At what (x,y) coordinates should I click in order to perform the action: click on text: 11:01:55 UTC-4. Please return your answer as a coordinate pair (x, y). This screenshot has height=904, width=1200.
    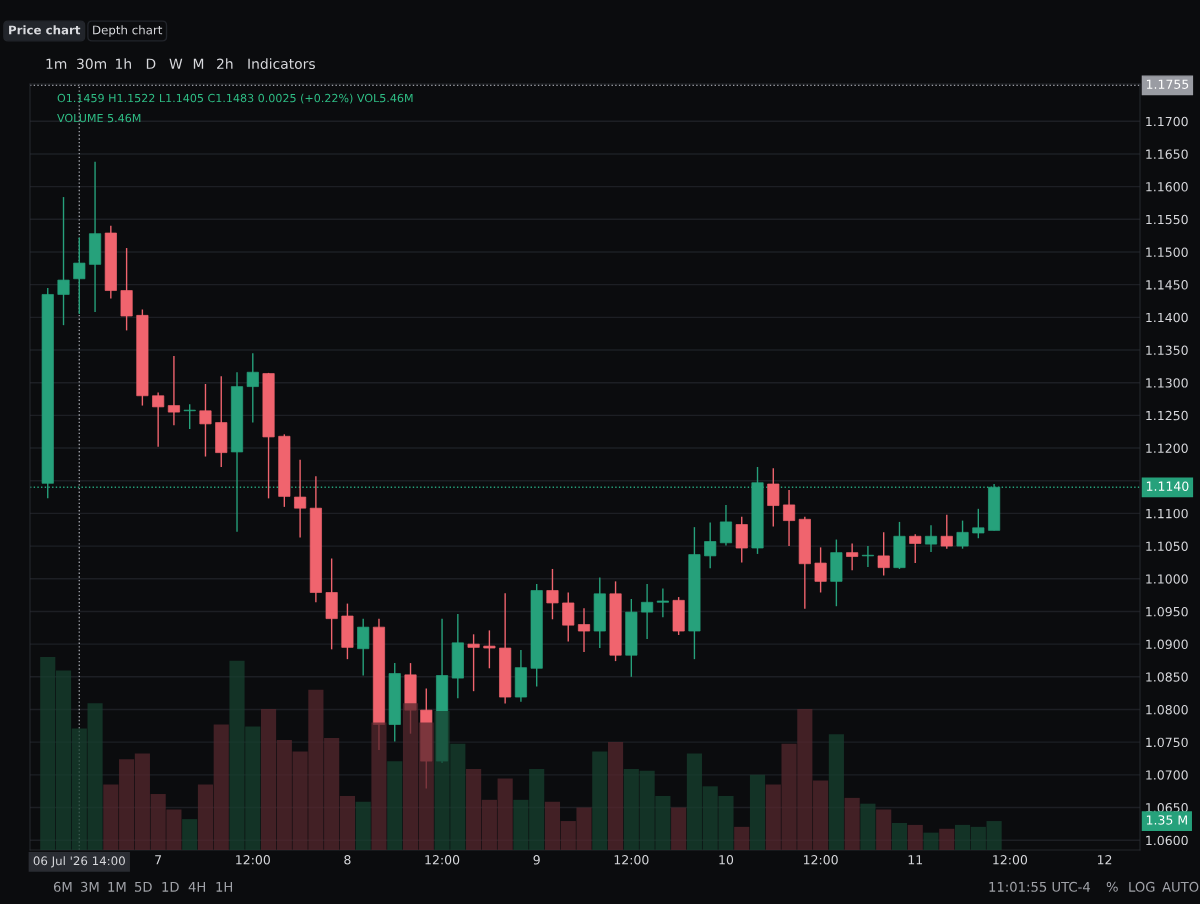
    Looking at the image, I should click on (1040, 886).